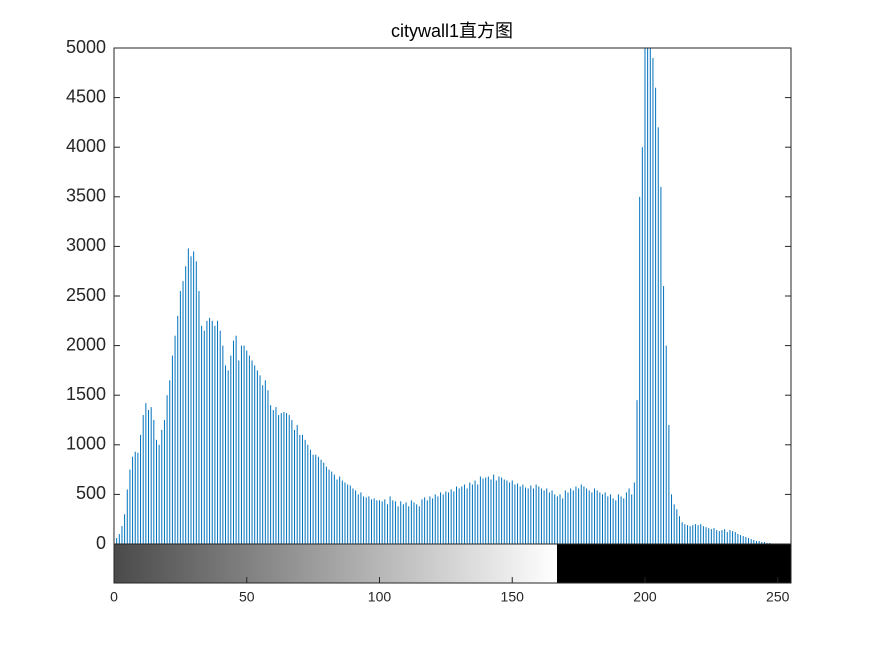  I want to click on y-tick-label: 2500, so click(86, 295).